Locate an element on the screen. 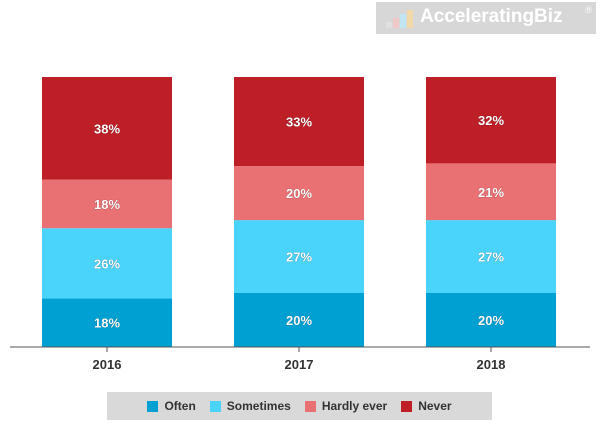 This screenshot has height=430, width=600. legend-item-sometimes: Sometimes is located at coordinates (250, 406).